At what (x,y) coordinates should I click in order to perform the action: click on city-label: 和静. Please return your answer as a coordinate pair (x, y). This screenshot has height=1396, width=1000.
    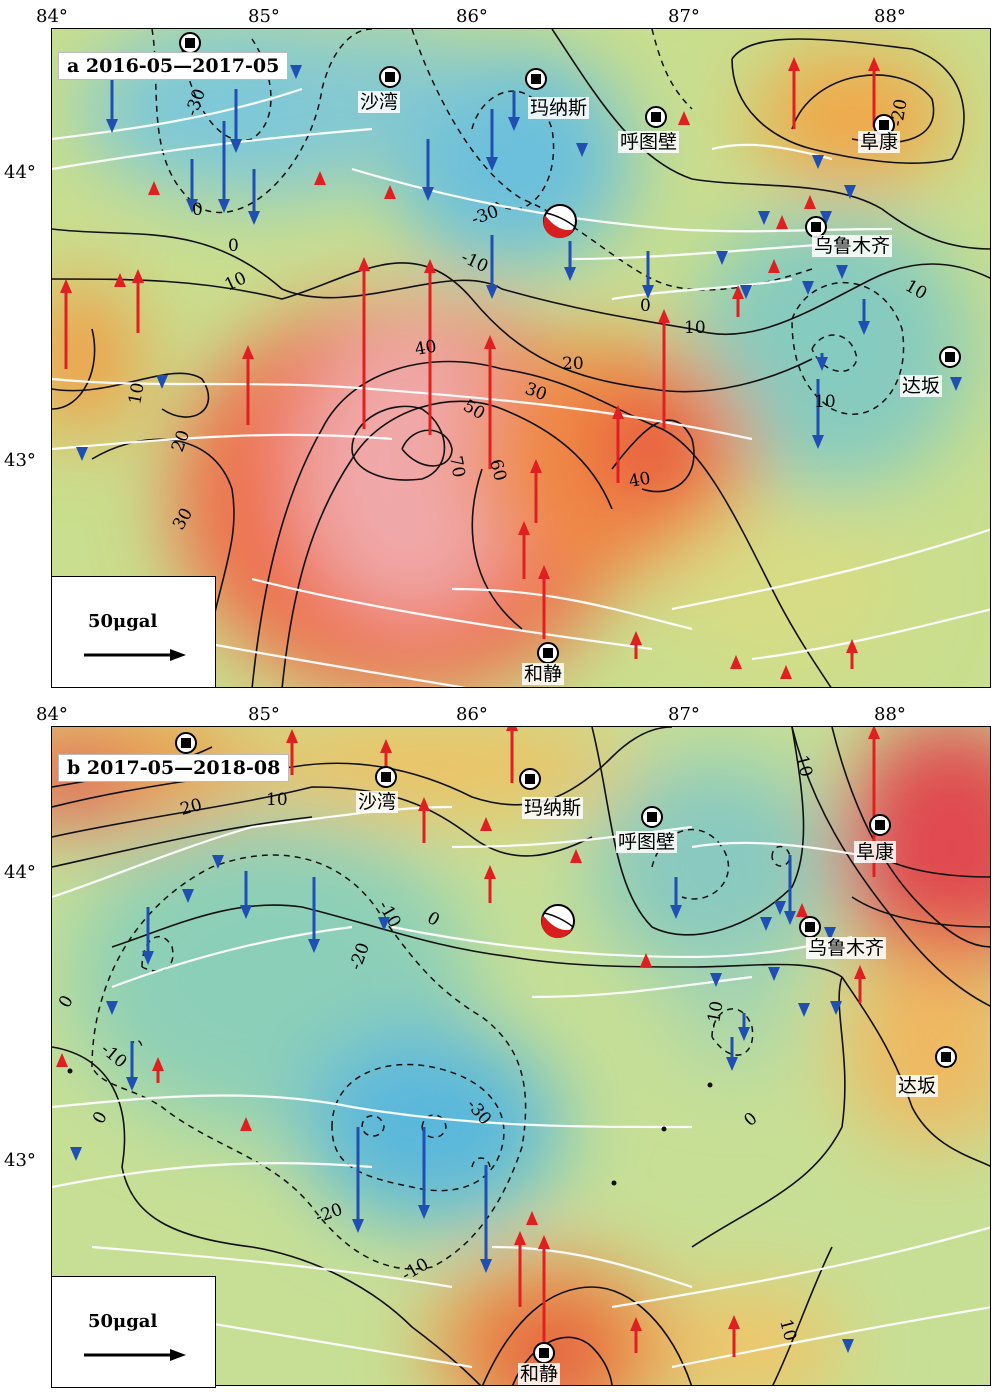
    Looking at the image, I should click on (543, 674).